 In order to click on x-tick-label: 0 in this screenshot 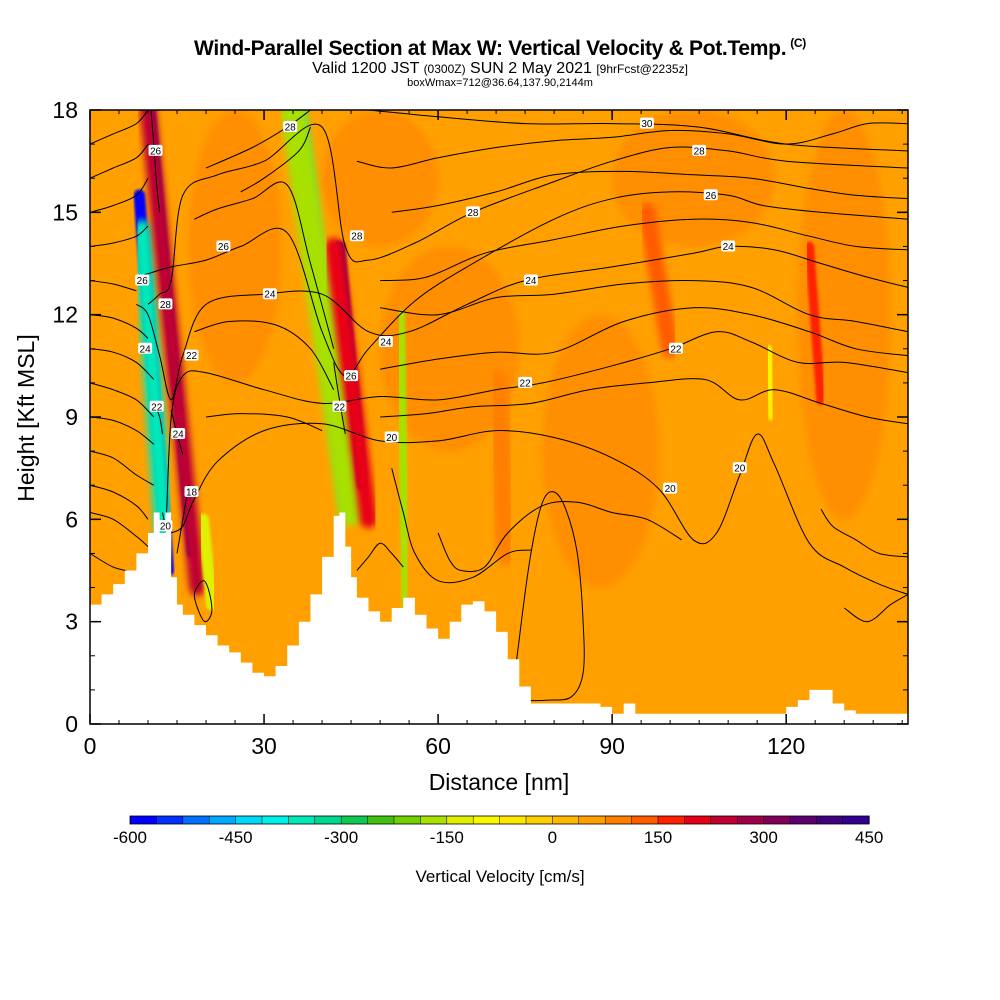, I will do `click(90, 746)`.